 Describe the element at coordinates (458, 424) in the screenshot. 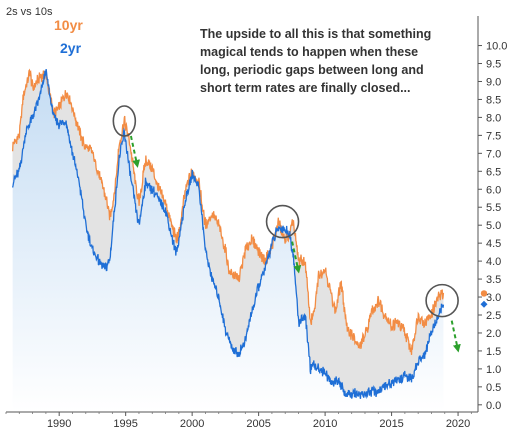

I see `x-tick-label: 2020` at that location.